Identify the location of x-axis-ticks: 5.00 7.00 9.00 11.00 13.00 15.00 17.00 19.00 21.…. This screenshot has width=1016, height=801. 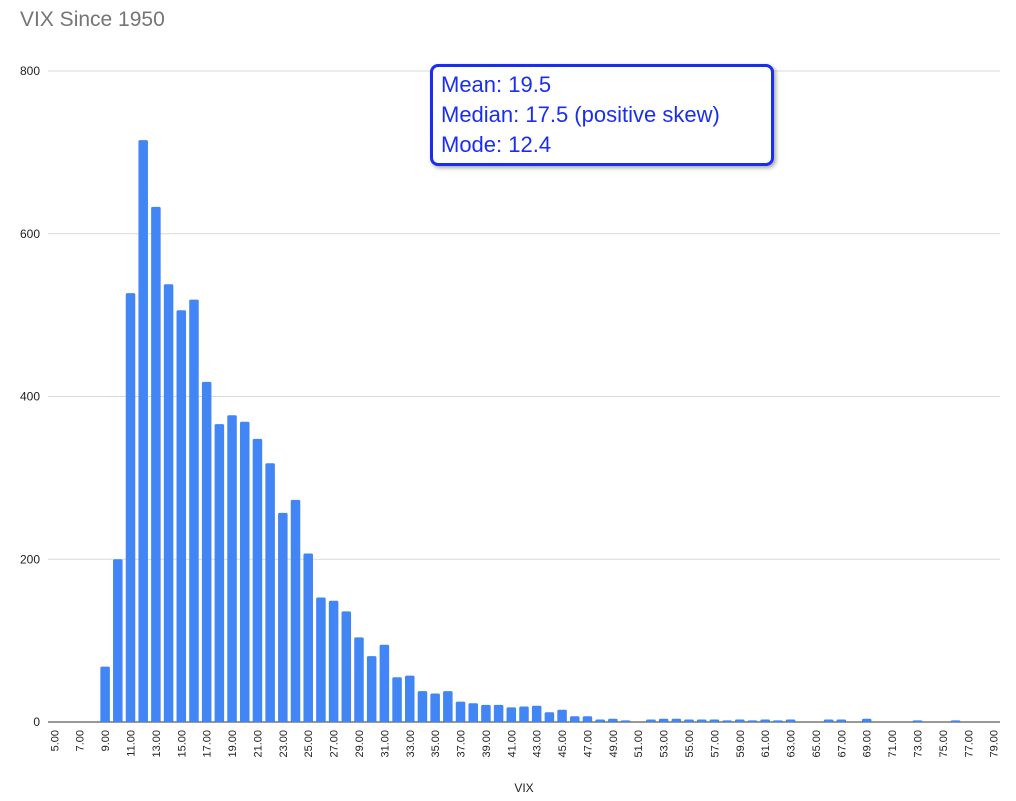
(524, 744).